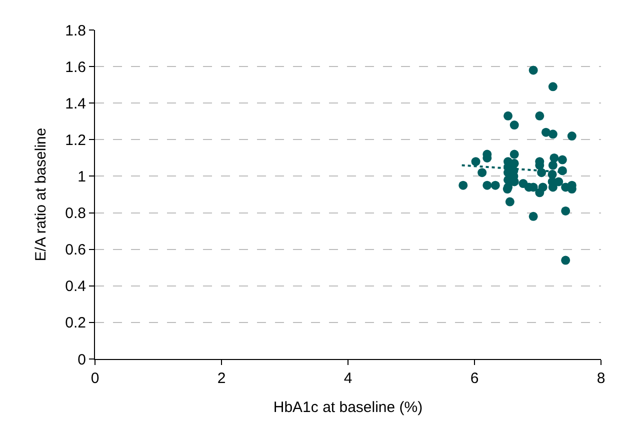 Image resolution: width=626 pixels, height=429 pixels. What do you see at coordinates (601, 378) in the screenshot?
I see `x-tick-label: 8` at bounding box center [601, 378].